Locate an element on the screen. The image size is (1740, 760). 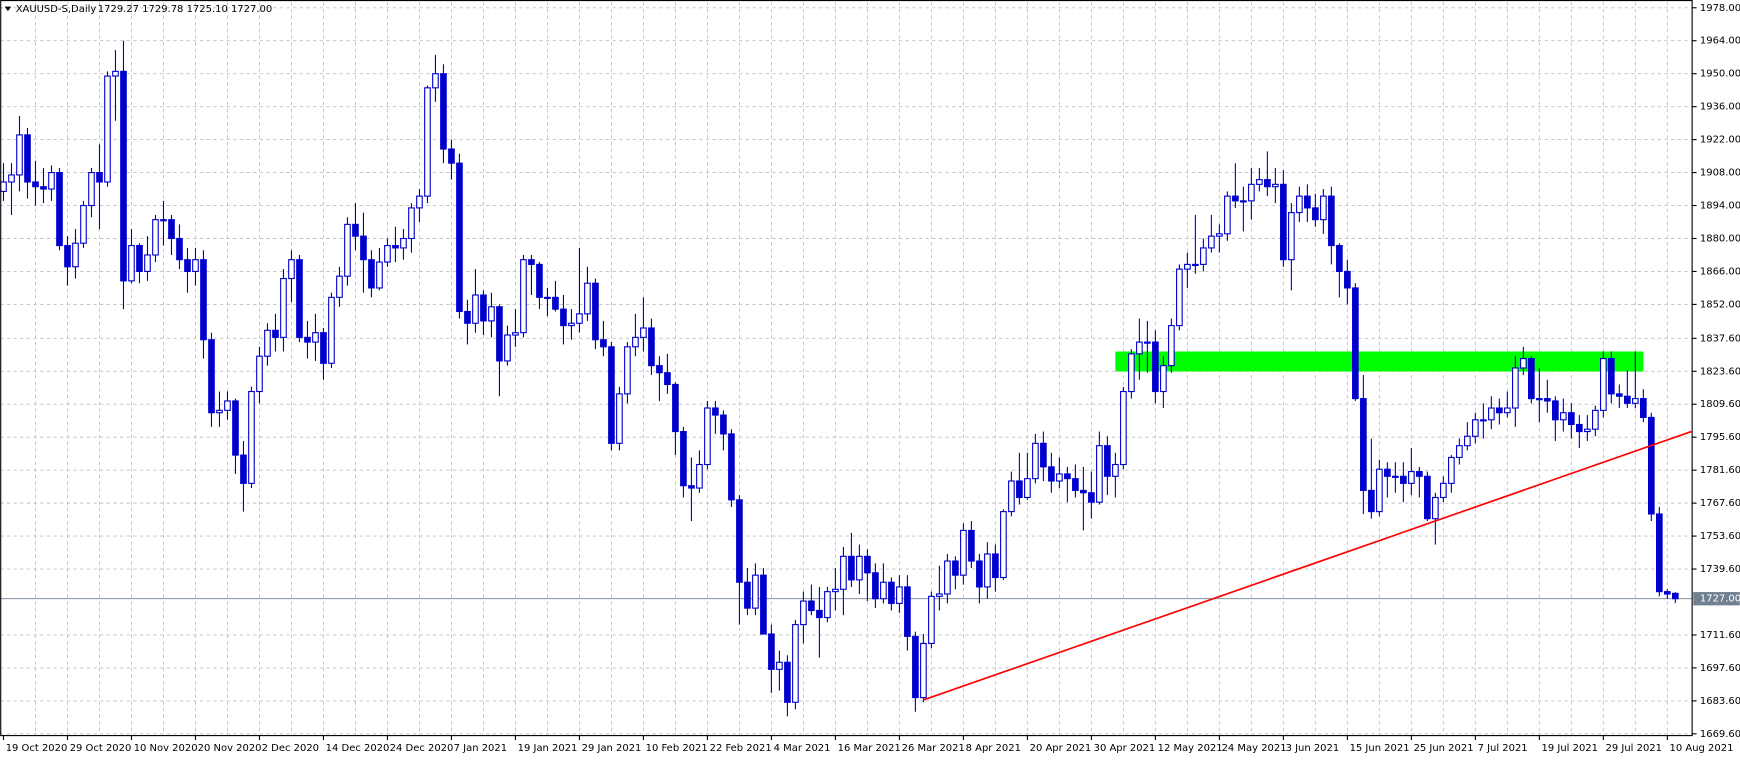
x-tick-label: 3 Jun 2021 is located at coordinates (1313, 748).